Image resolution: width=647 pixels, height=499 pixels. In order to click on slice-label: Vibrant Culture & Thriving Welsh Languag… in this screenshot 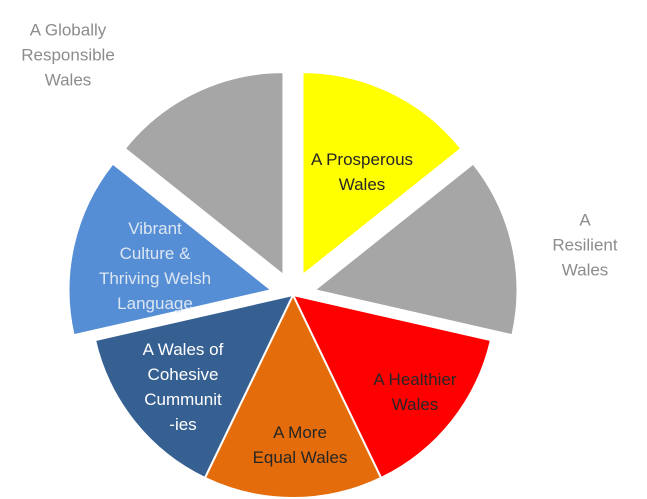, I will do `click(155, 266)`.